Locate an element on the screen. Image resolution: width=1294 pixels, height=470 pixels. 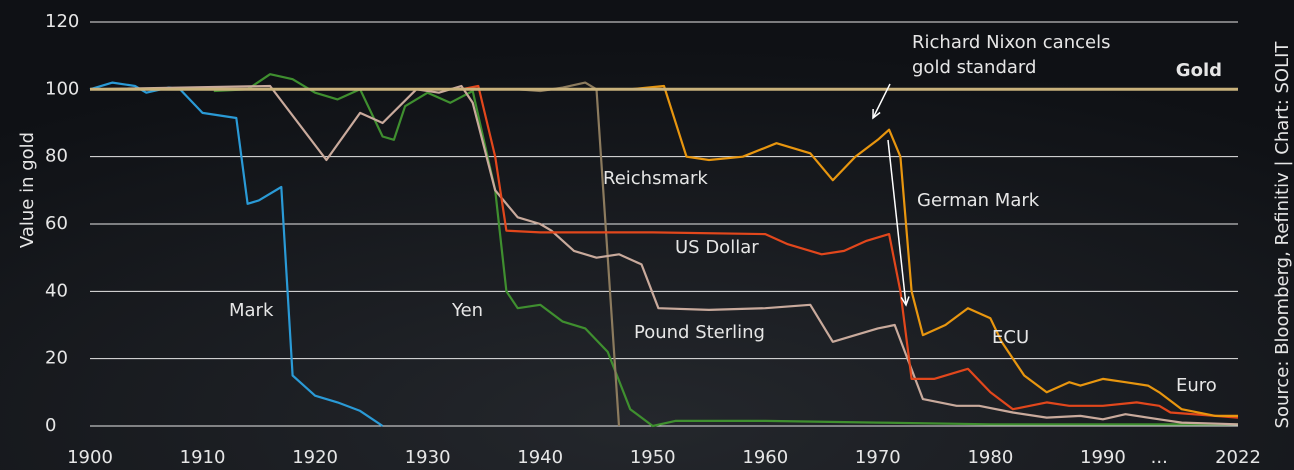
annotation-line: Richard Nixon cancels is located at coordinates (1011, 42).